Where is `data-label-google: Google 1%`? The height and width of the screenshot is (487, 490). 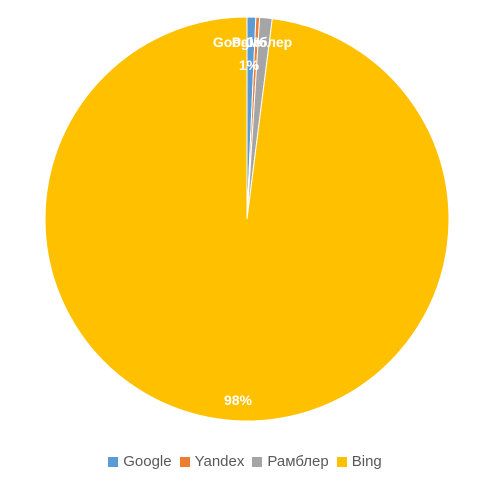
data-label-google: Google 1% is located at coordinates (237, 53).